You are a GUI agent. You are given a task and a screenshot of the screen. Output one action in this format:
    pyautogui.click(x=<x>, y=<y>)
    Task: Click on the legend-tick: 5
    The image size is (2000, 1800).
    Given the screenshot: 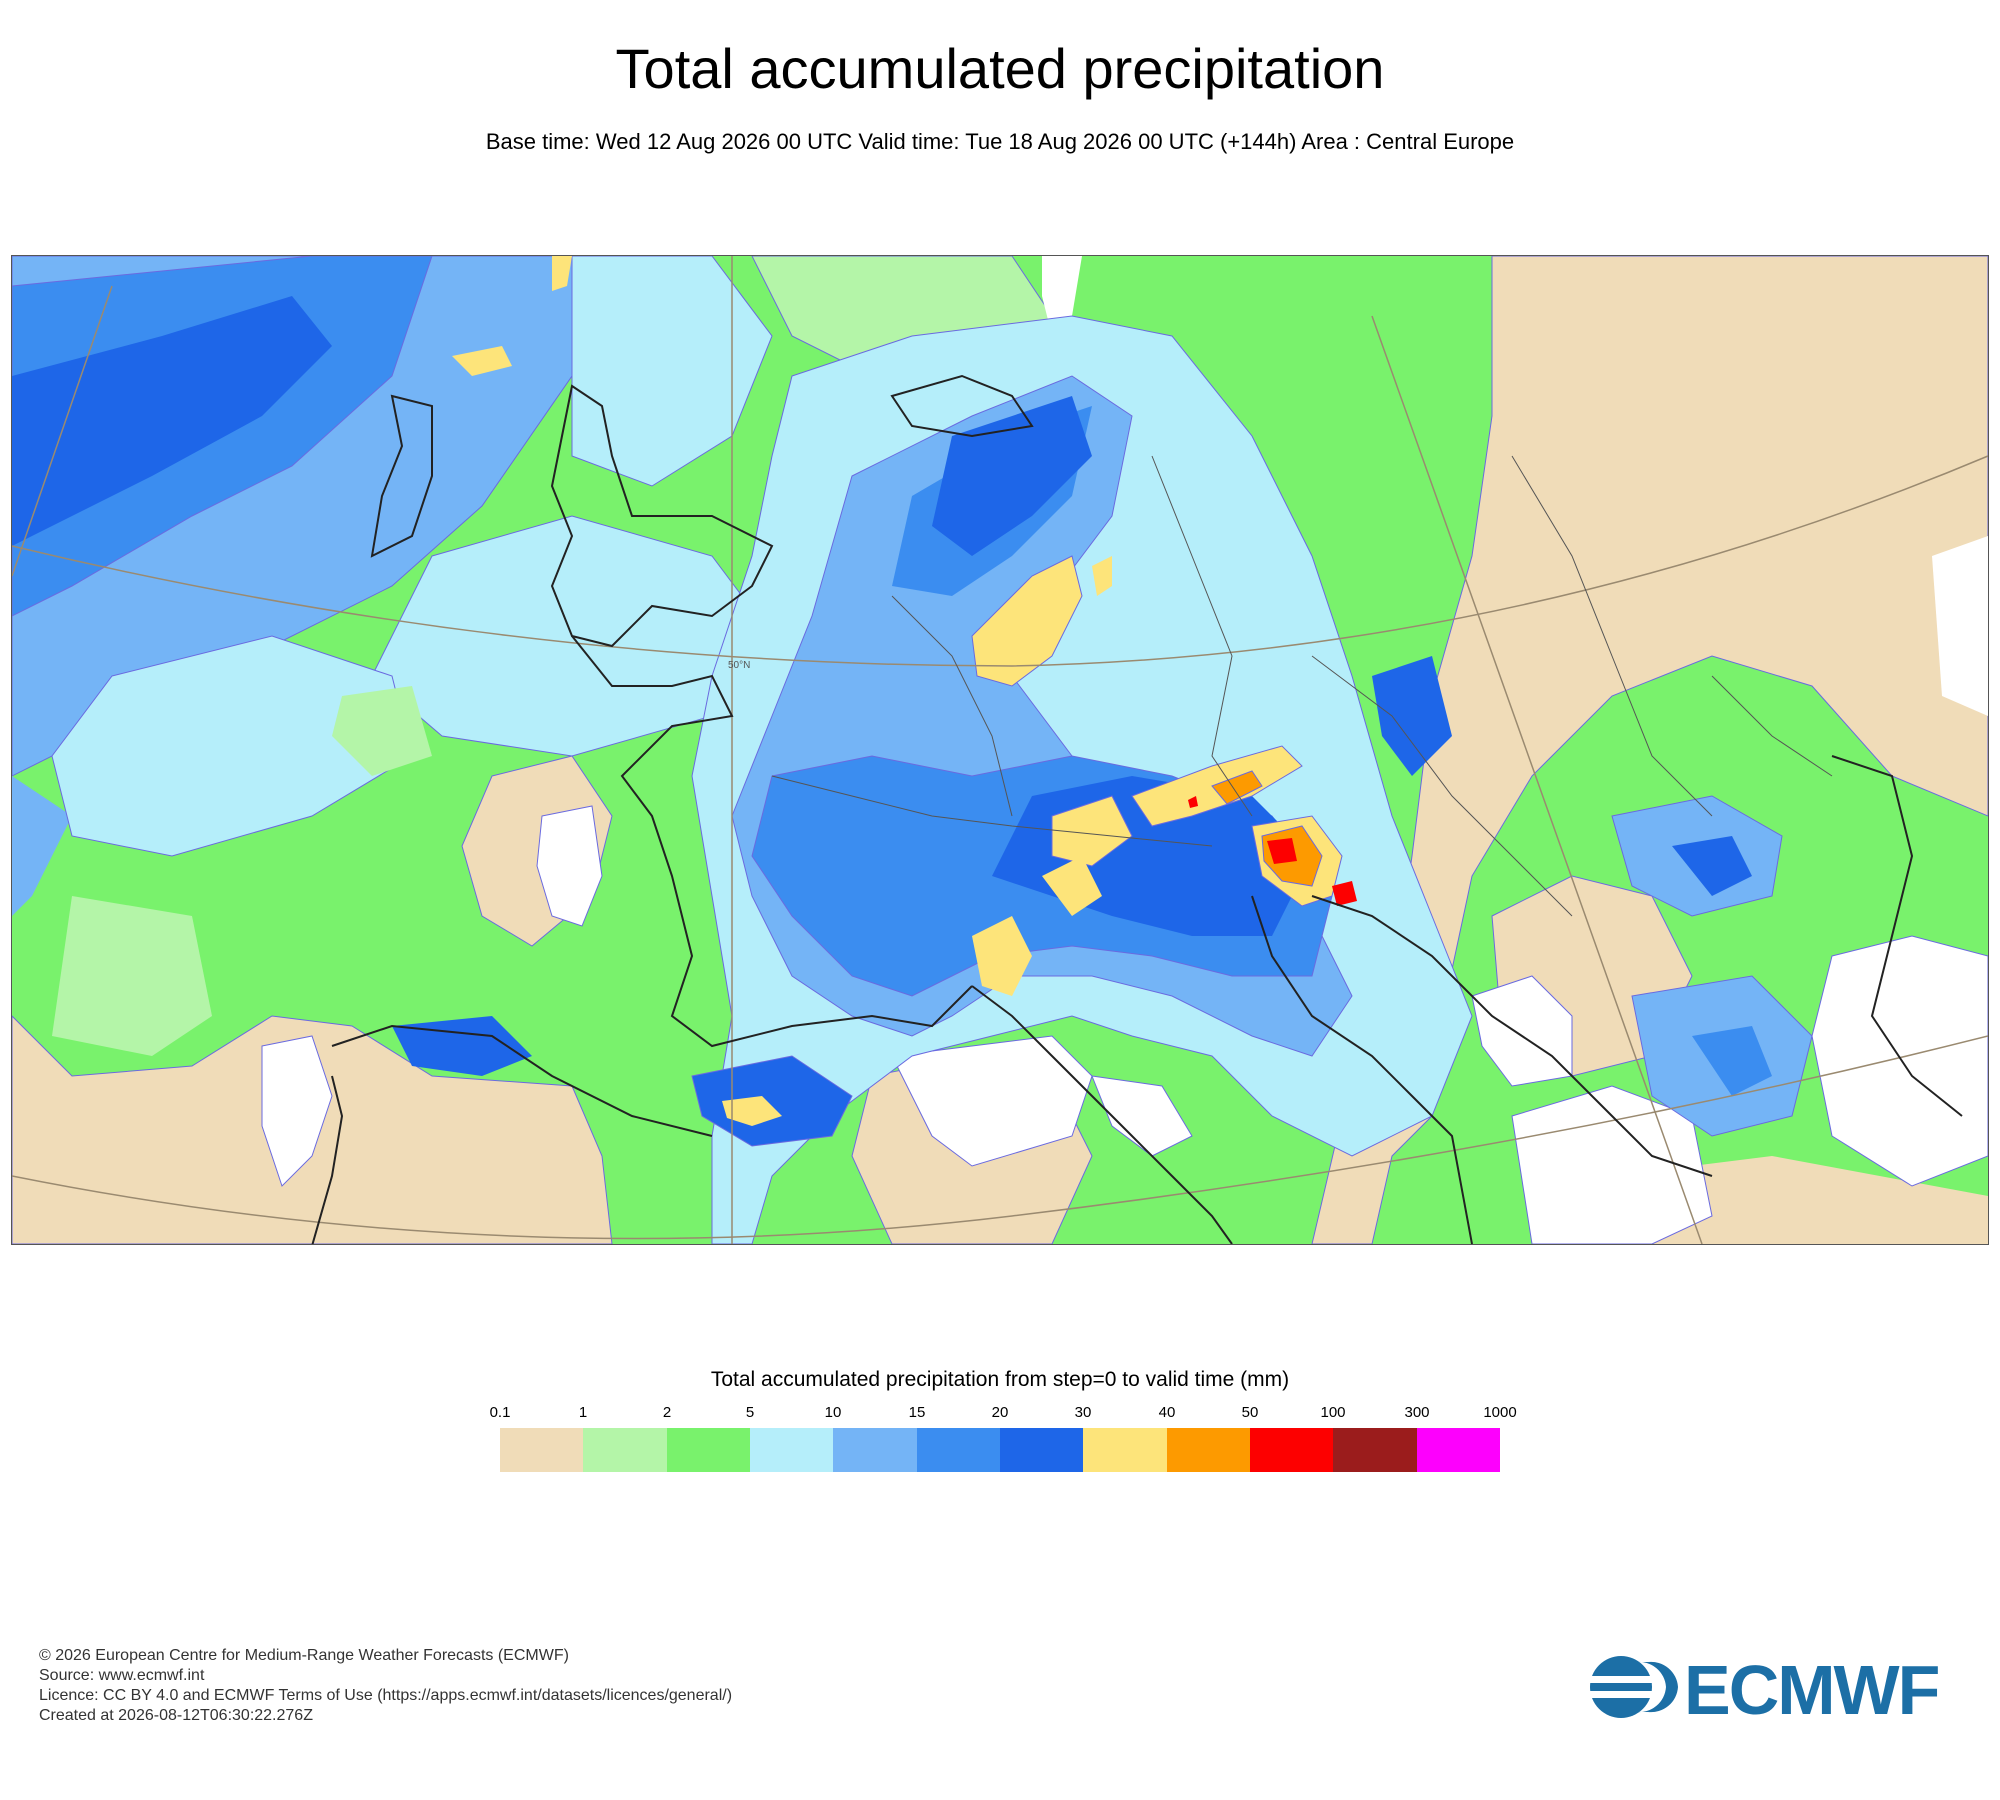 What is the action you would take?
    pyautogui.click(x=750, y=1412)
    